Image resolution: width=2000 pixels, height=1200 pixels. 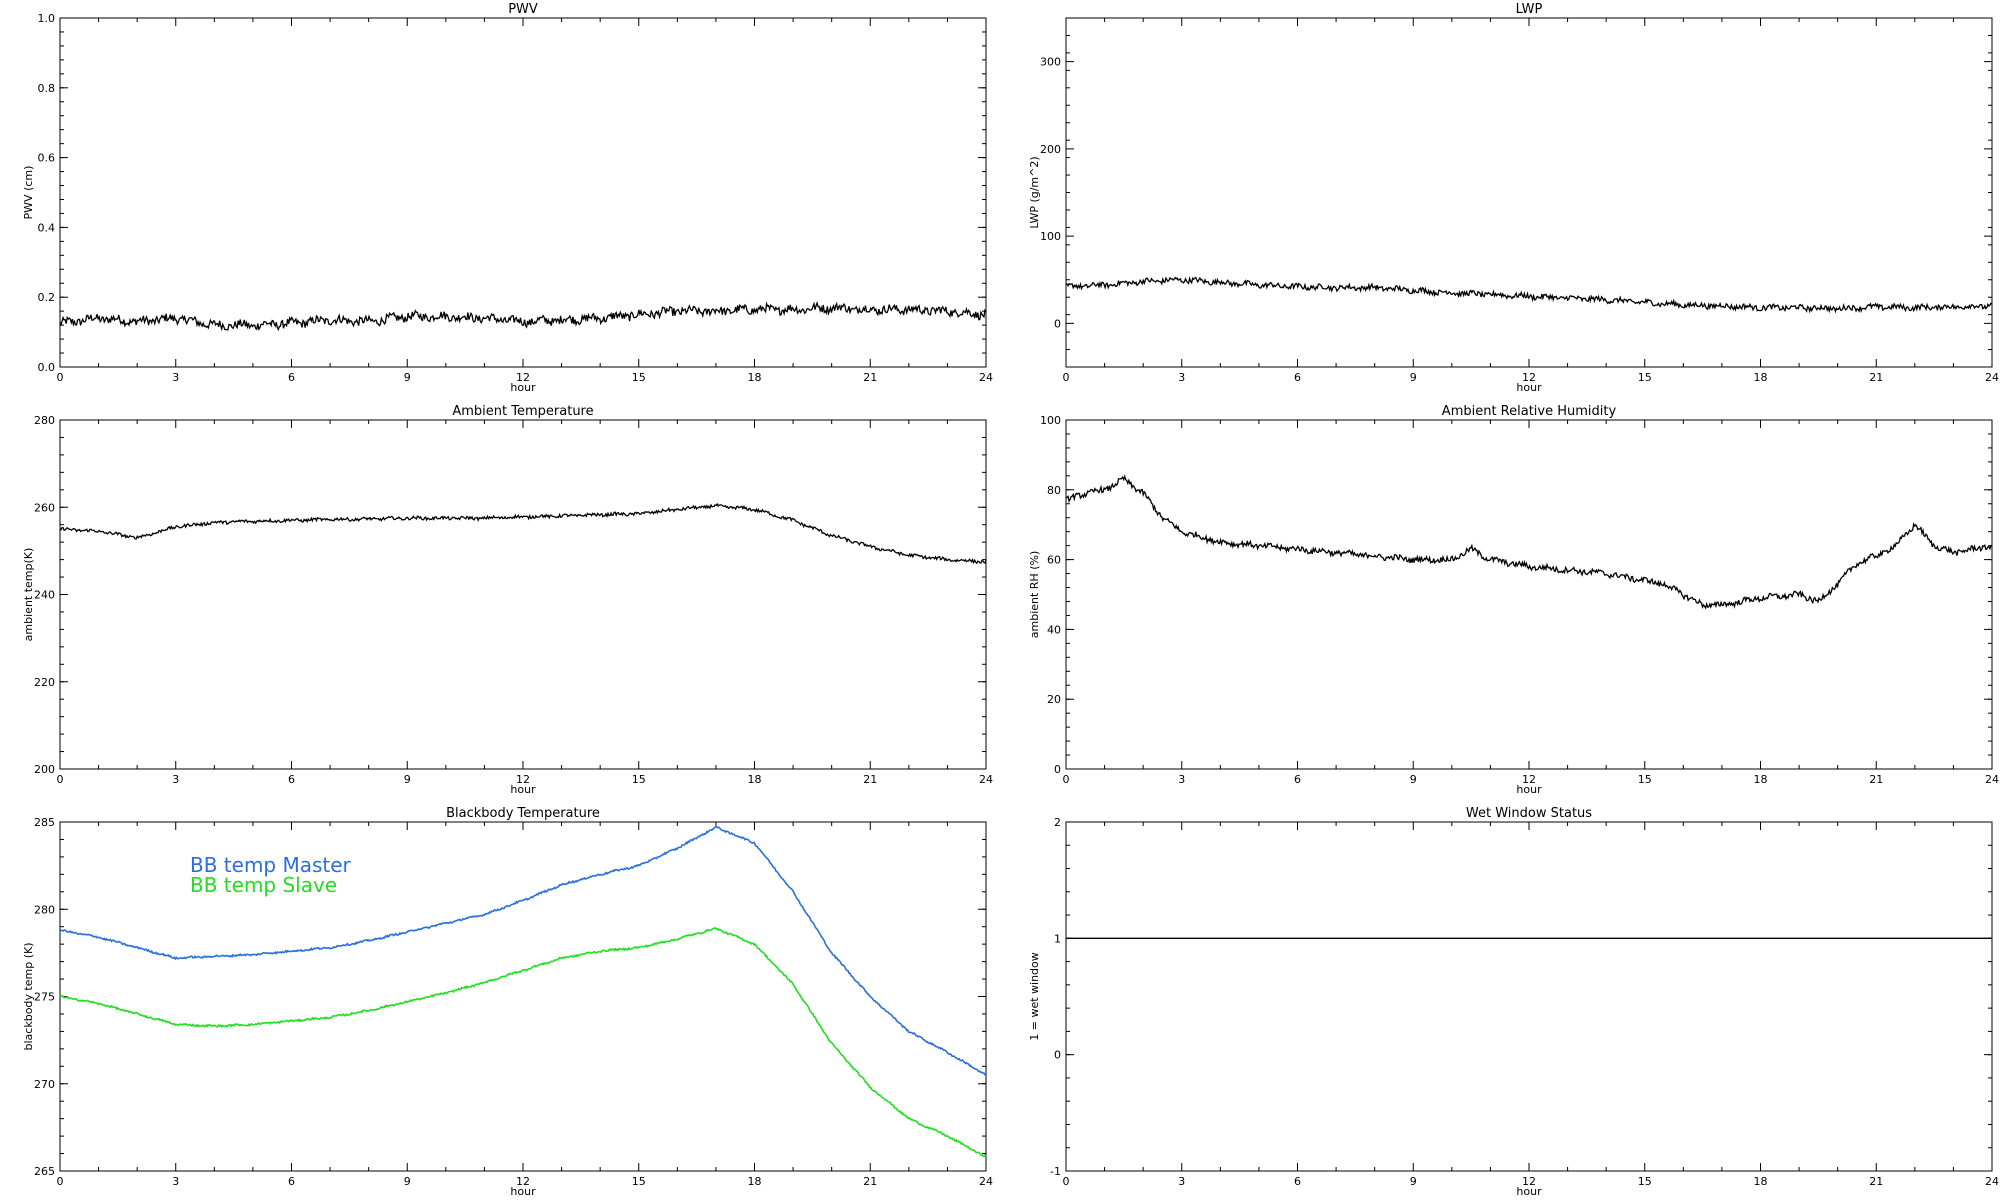 What do you see at coordinates (44, 507) in the screenshot?
I see `y-tick-label: 260` at bounding box center [44, 507].